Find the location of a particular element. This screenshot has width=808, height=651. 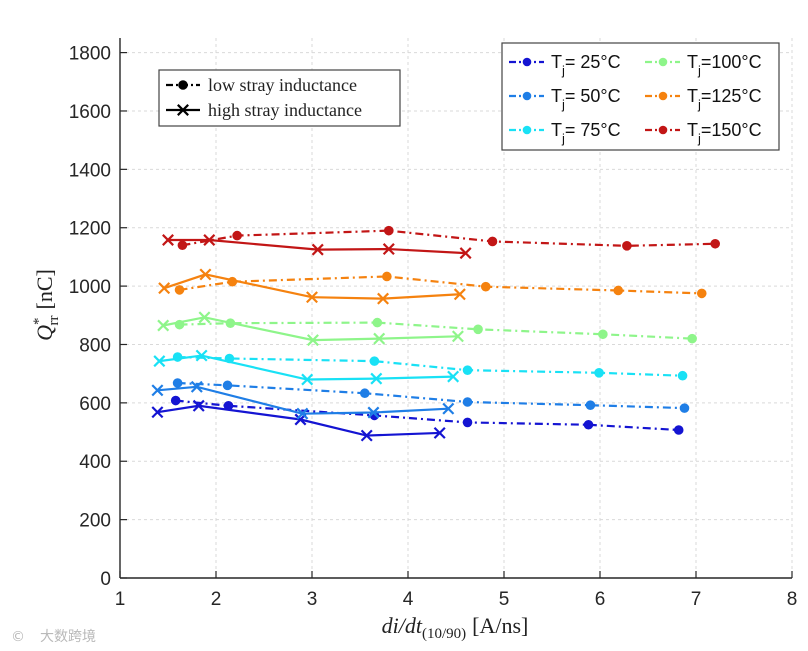

y-label-main: Q is located at coordinates (44, 333).